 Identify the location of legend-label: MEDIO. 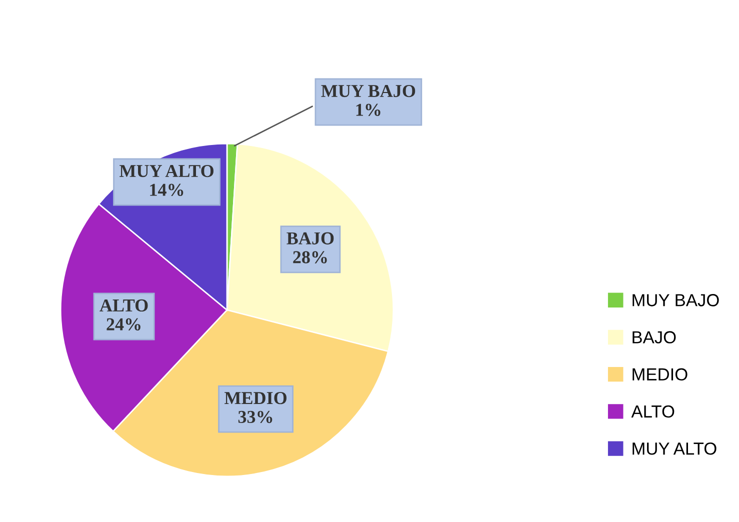
(660, 374).